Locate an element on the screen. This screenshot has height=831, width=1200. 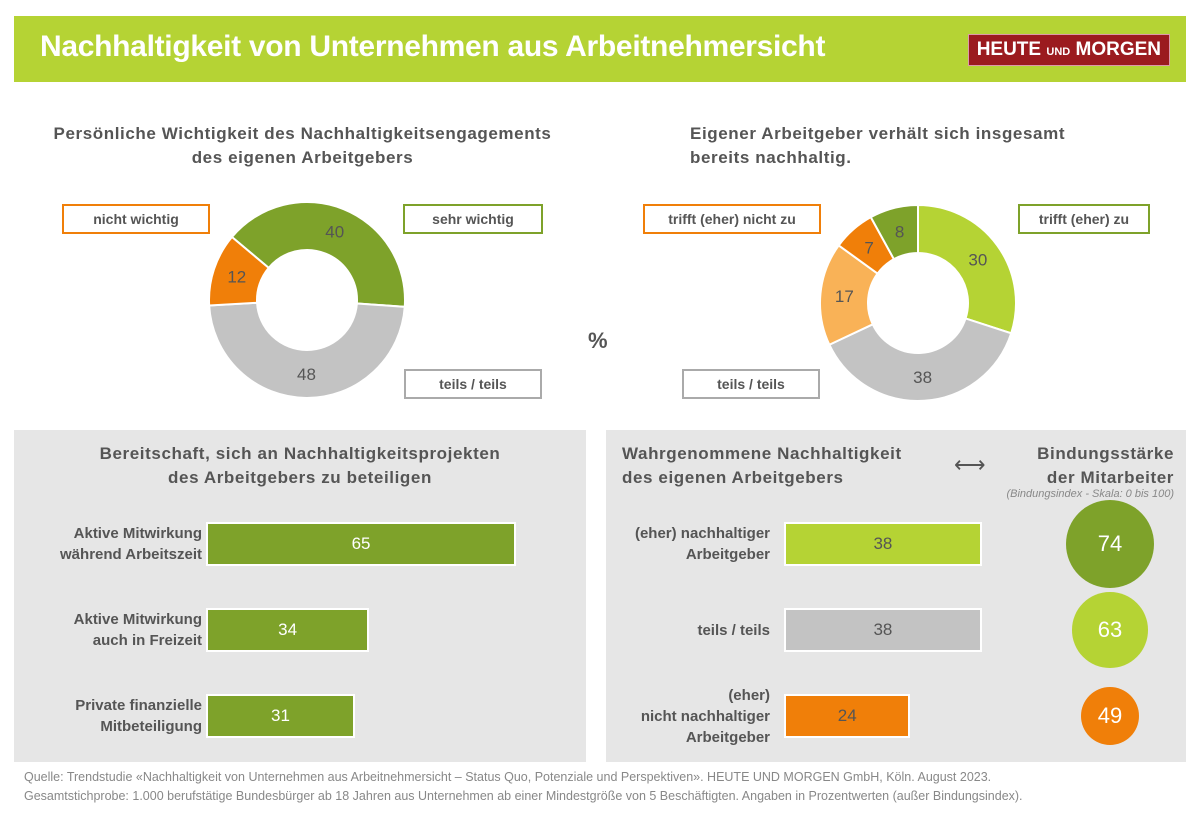
slice-value-label: 17 is located at coordinates (844, 296).